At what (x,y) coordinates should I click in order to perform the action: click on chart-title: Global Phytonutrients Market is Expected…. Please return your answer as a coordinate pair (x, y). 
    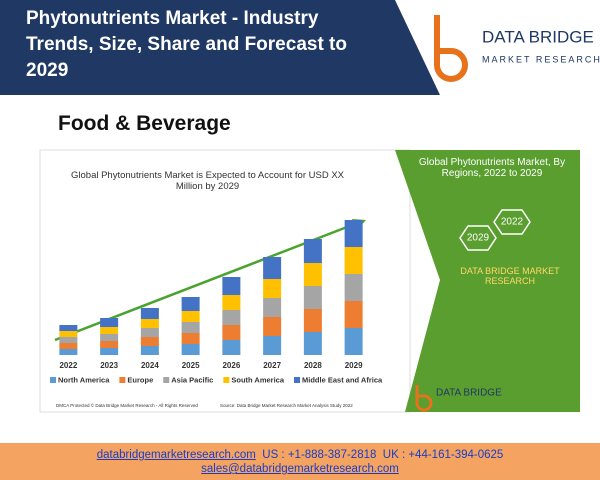
    Looking at the image, I should click on (207, 181).